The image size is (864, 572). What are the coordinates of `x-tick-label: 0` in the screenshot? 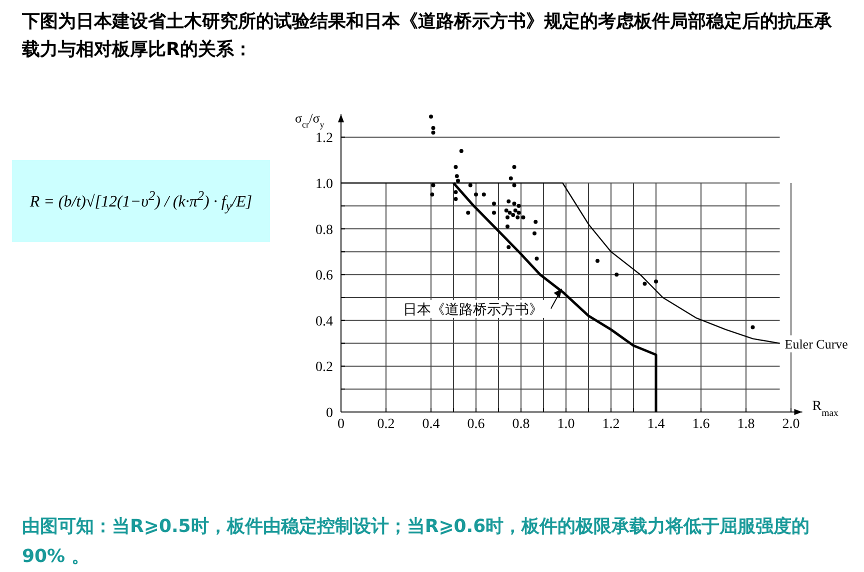 It's located at (341, 424).